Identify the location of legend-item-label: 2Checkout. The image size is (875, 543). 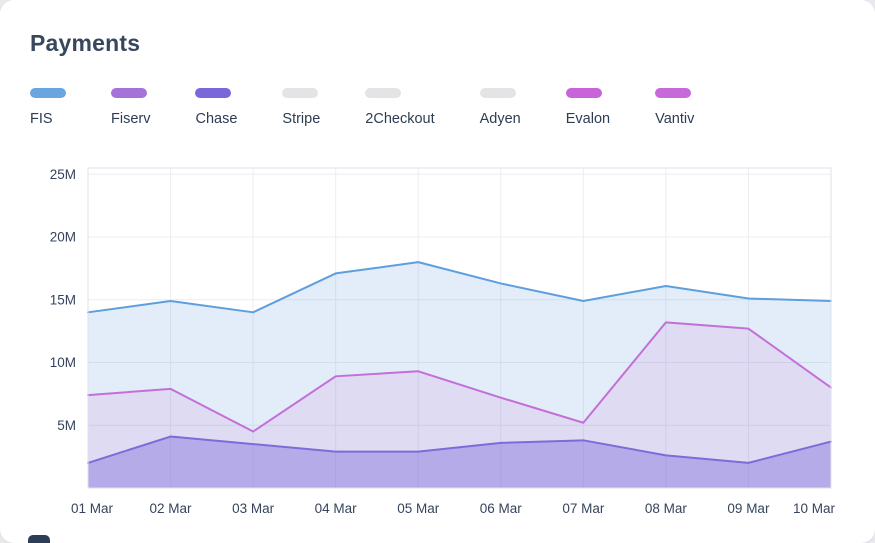
(400, 119).